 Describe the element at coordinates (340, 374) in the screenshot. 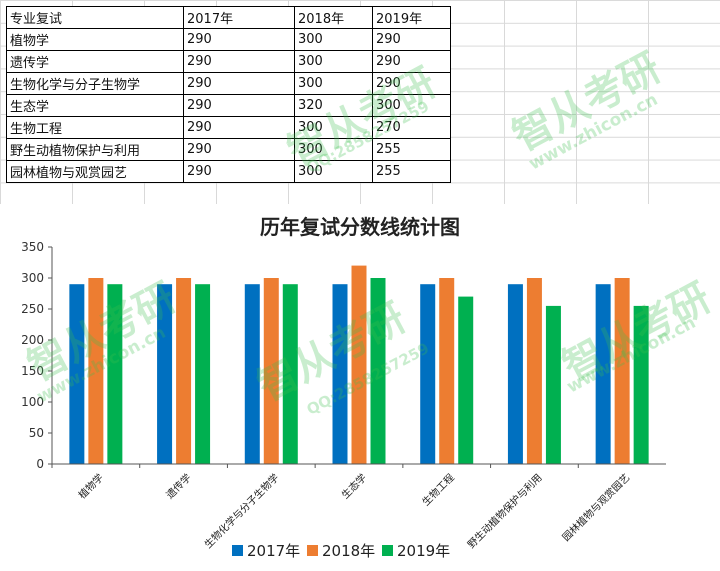

I see `bar-2017年-生态学` at that location.